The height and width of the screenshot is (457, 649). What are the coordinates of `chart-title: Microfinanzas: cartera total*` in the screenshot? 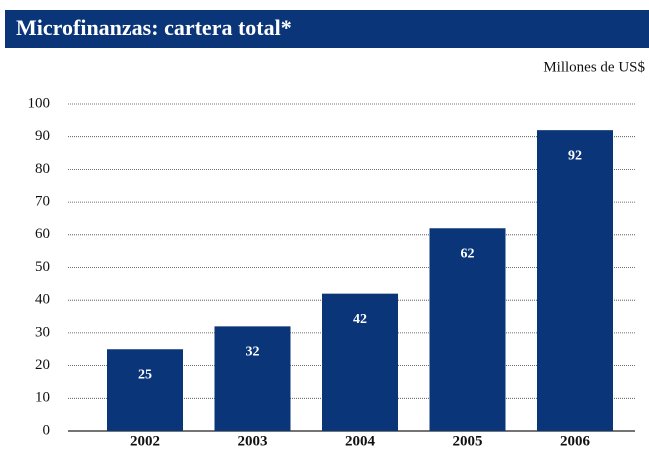 It's located at (154, 27).